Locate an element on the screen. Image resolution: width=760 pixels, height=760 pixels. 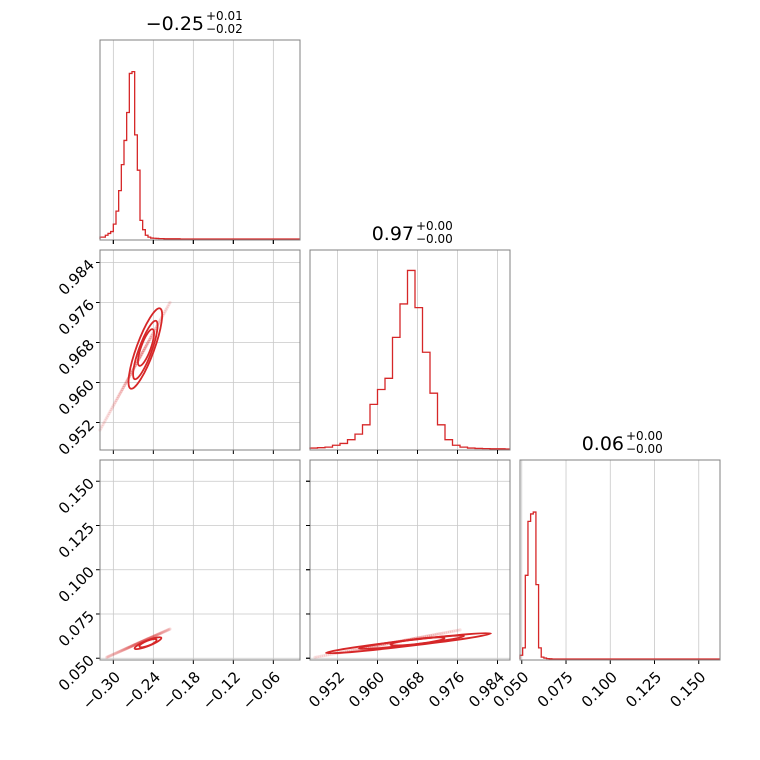
panel-title: −0.25 is located at coordinates (175, 24).